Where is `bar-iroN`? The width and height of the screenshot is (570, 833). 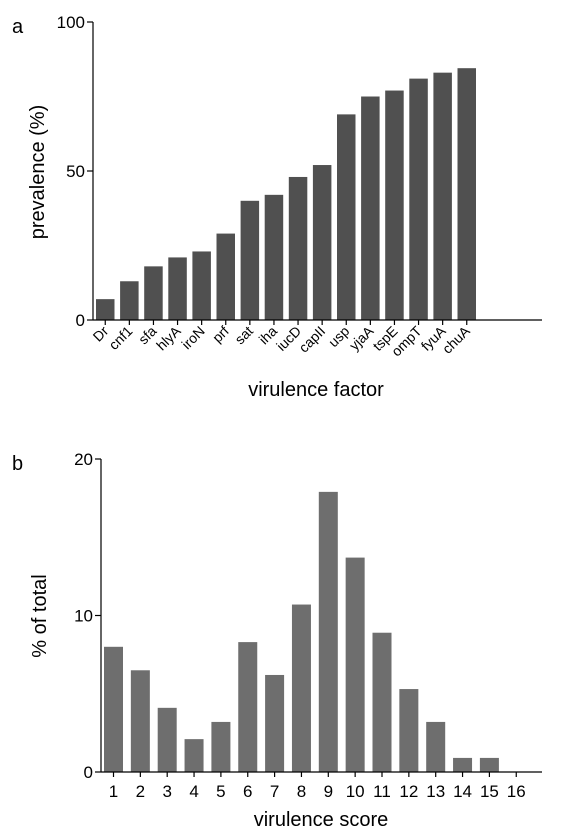 bar-iroN is located at coordinates (201, 285).